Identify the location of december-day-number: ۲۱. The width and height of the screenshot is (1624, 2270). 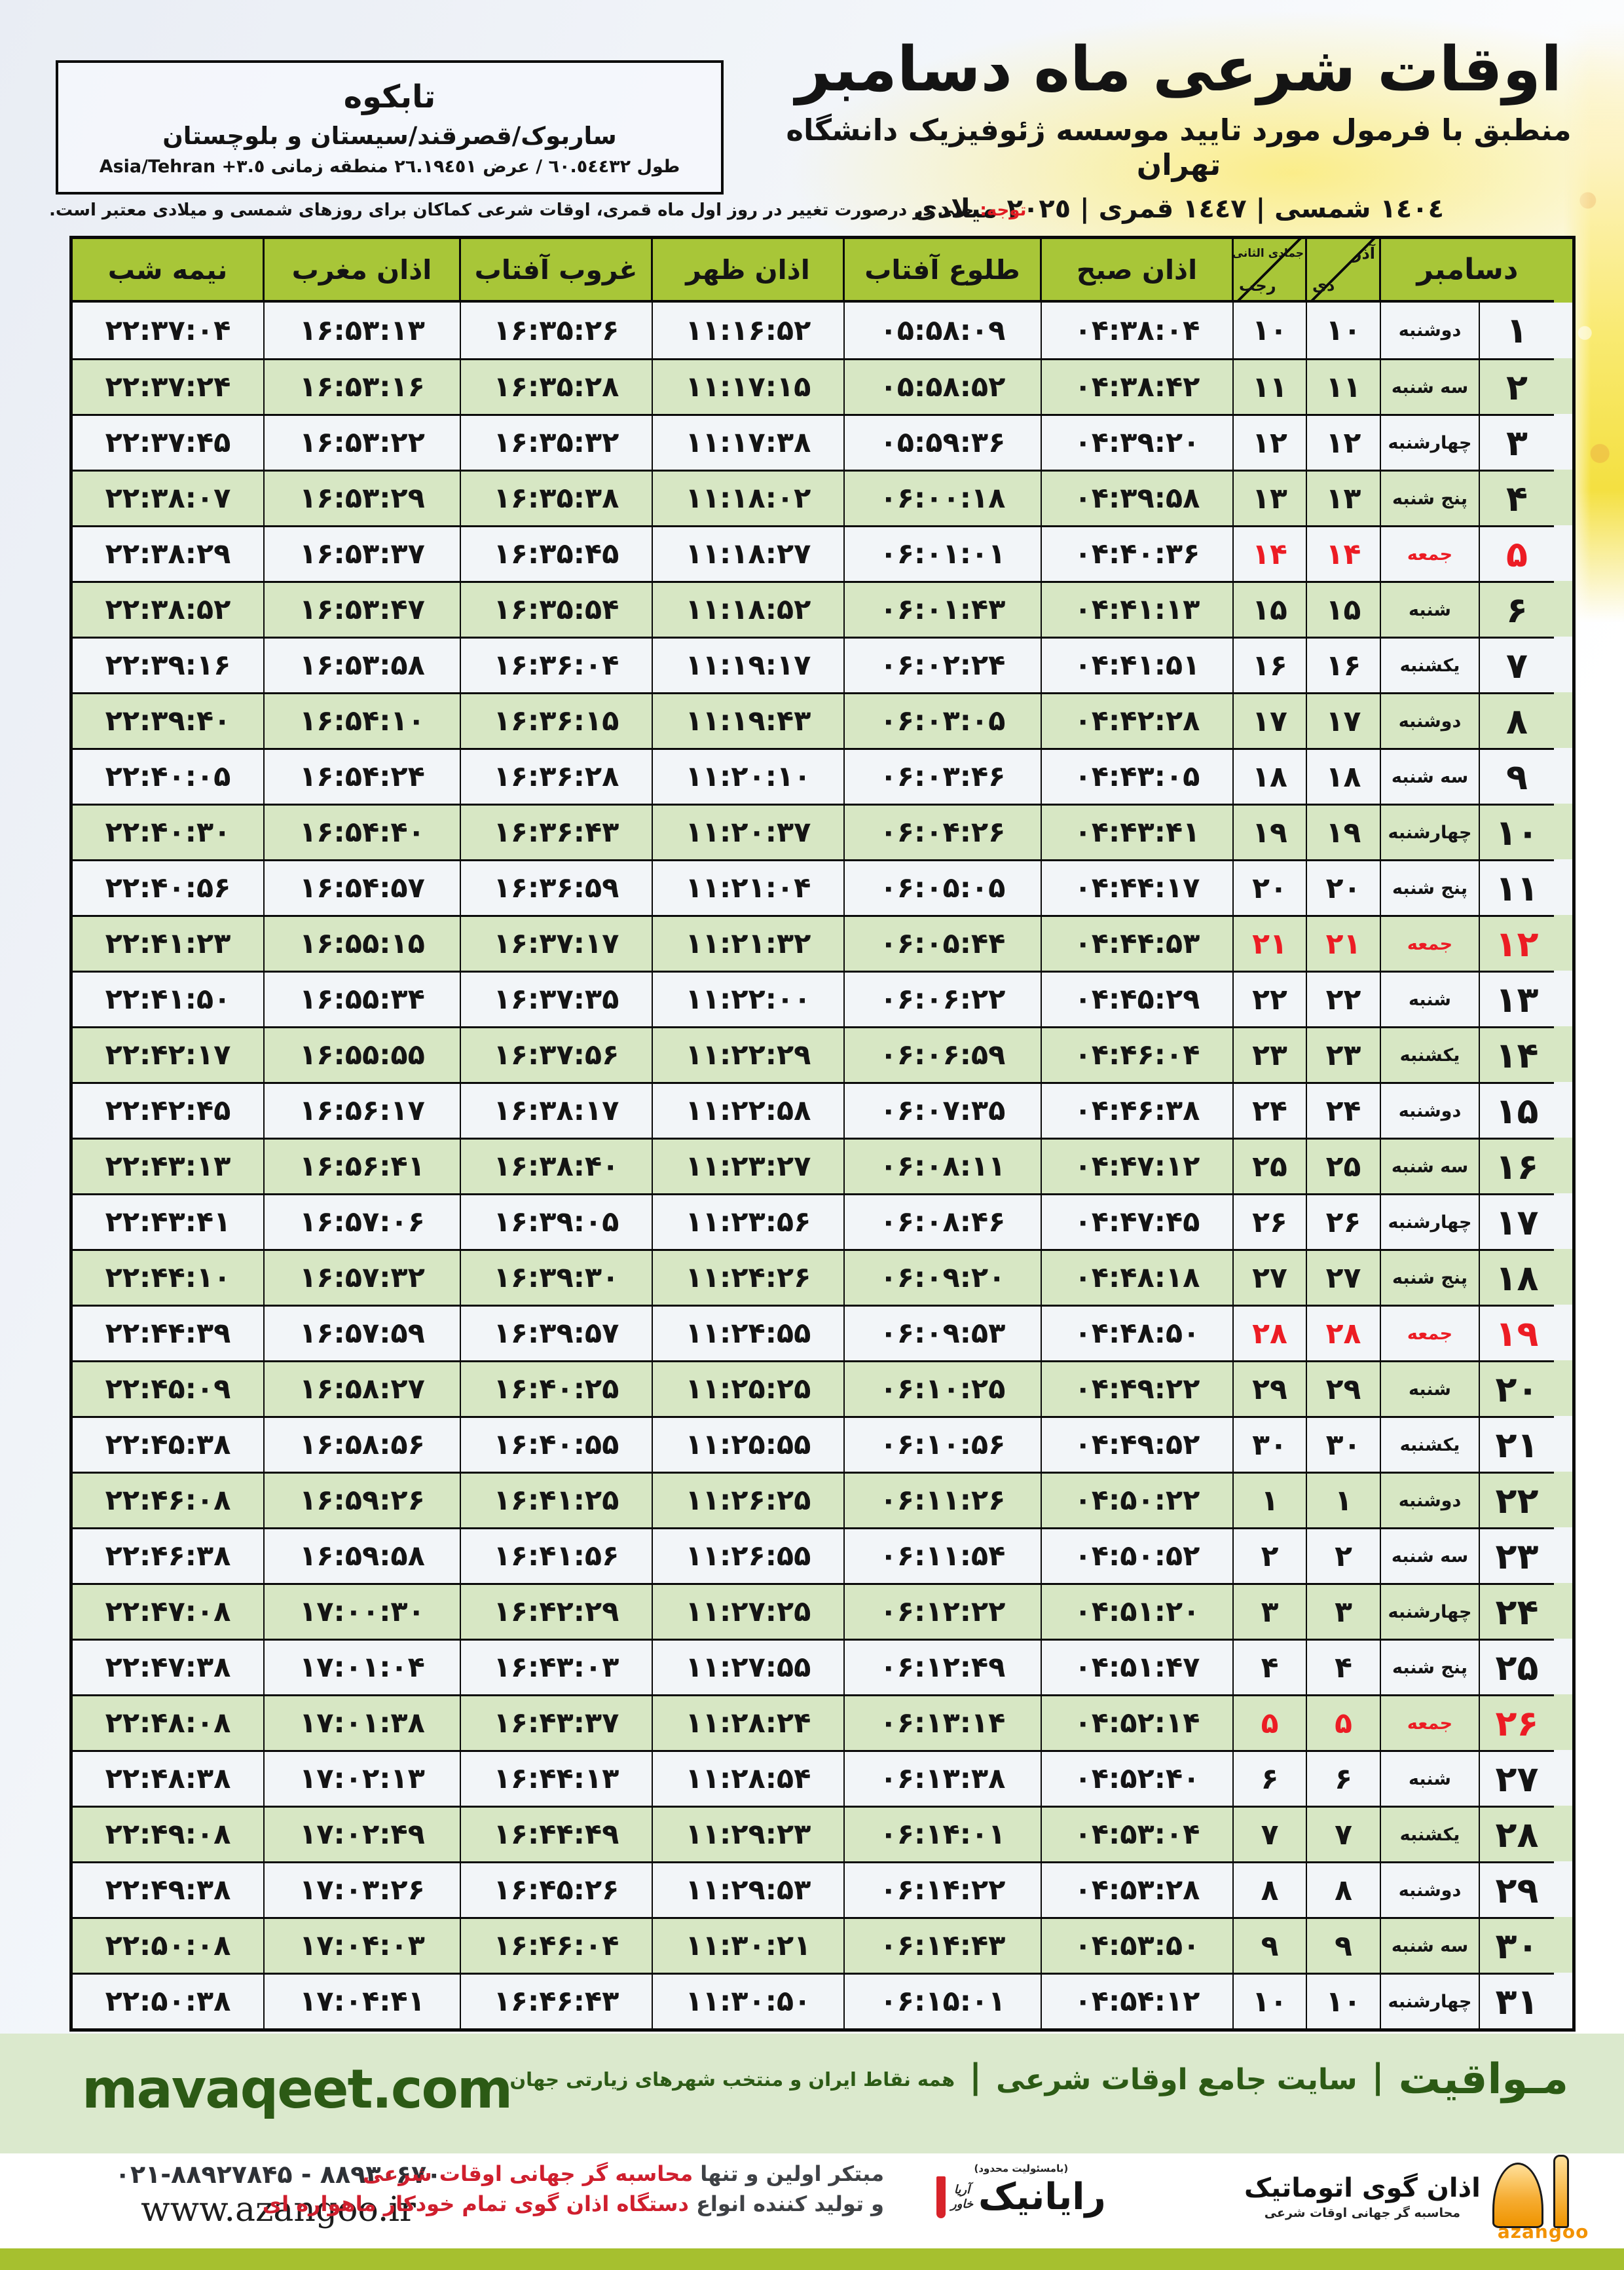
(1517, 1444).